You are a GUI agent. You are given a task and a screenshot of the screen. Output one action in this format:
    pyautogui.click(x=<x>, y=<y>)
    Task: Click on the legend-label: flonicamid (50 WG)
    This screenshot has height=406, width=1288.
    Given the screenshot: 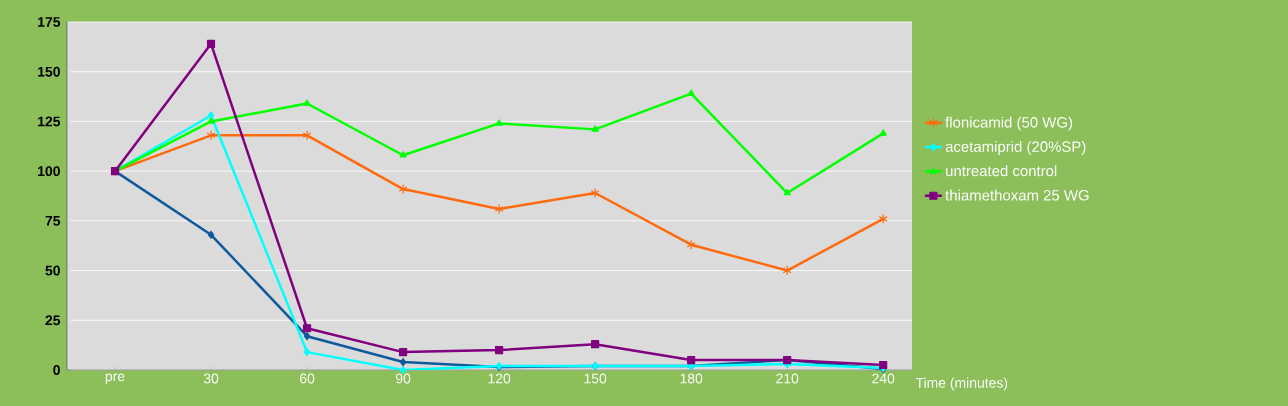 What is the action you would take?
    pyautogui.click(x=1009, y=123)
    